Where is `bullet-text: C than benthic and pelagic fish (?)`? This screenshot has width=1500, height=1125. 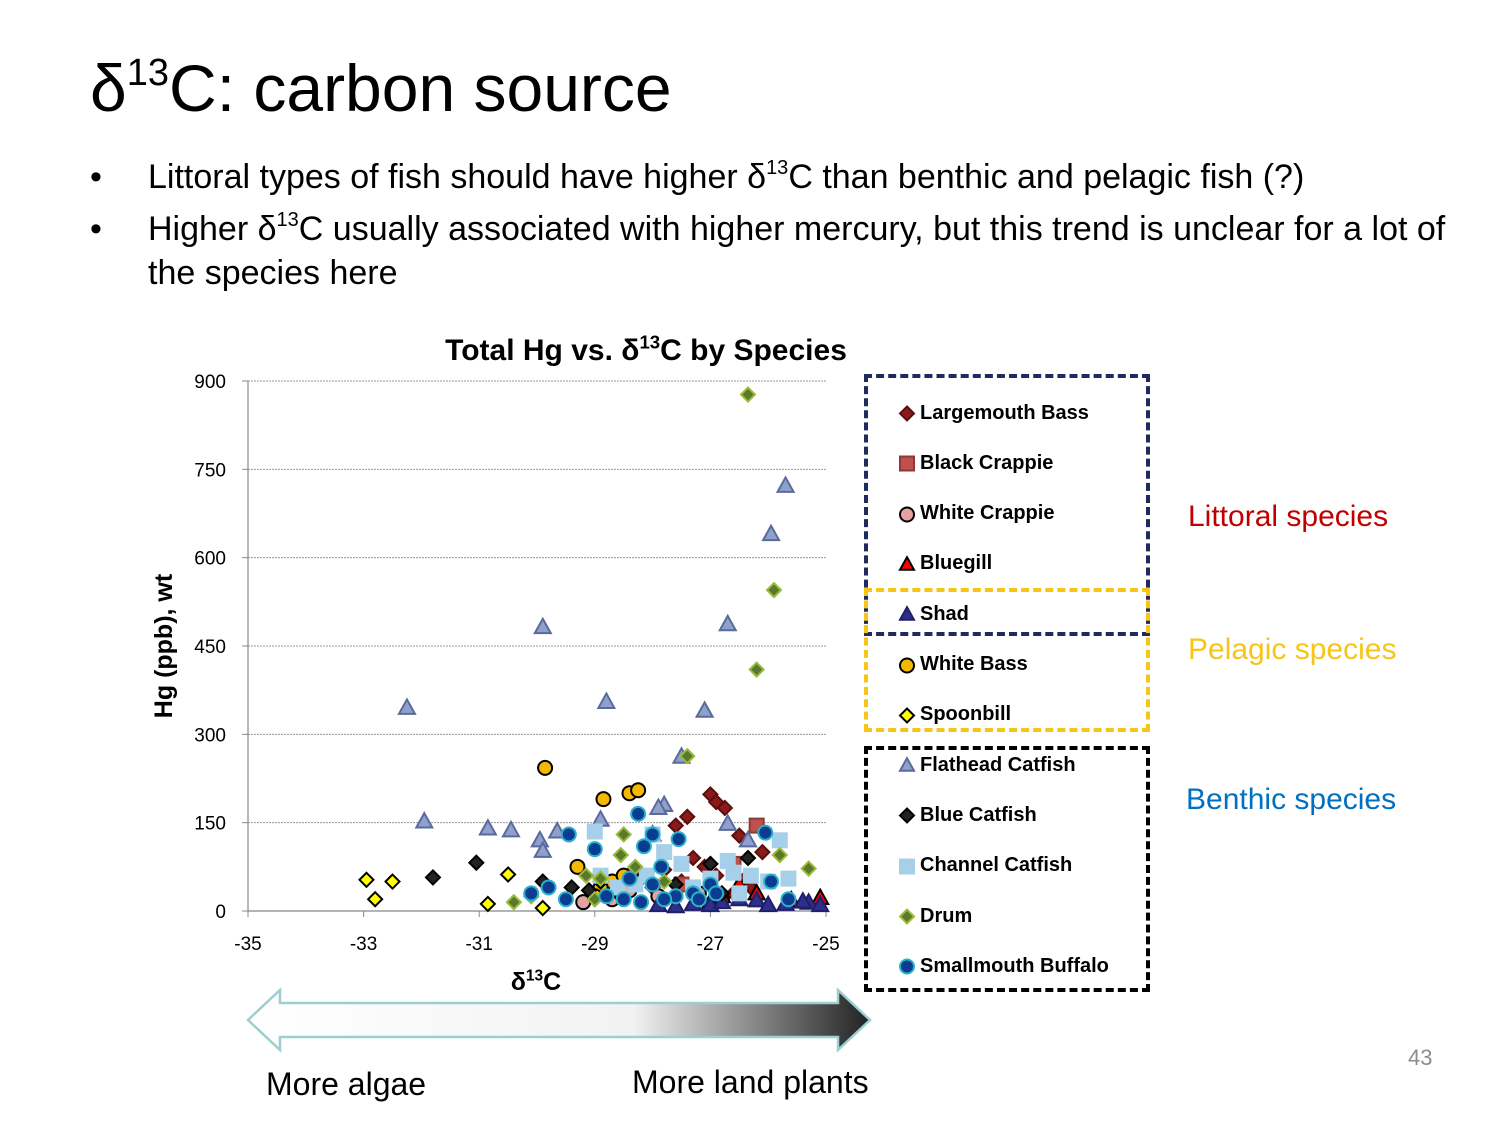
bullet-text: C than benthic and pelagic fish (?) is located at coordinates (1046, 177).